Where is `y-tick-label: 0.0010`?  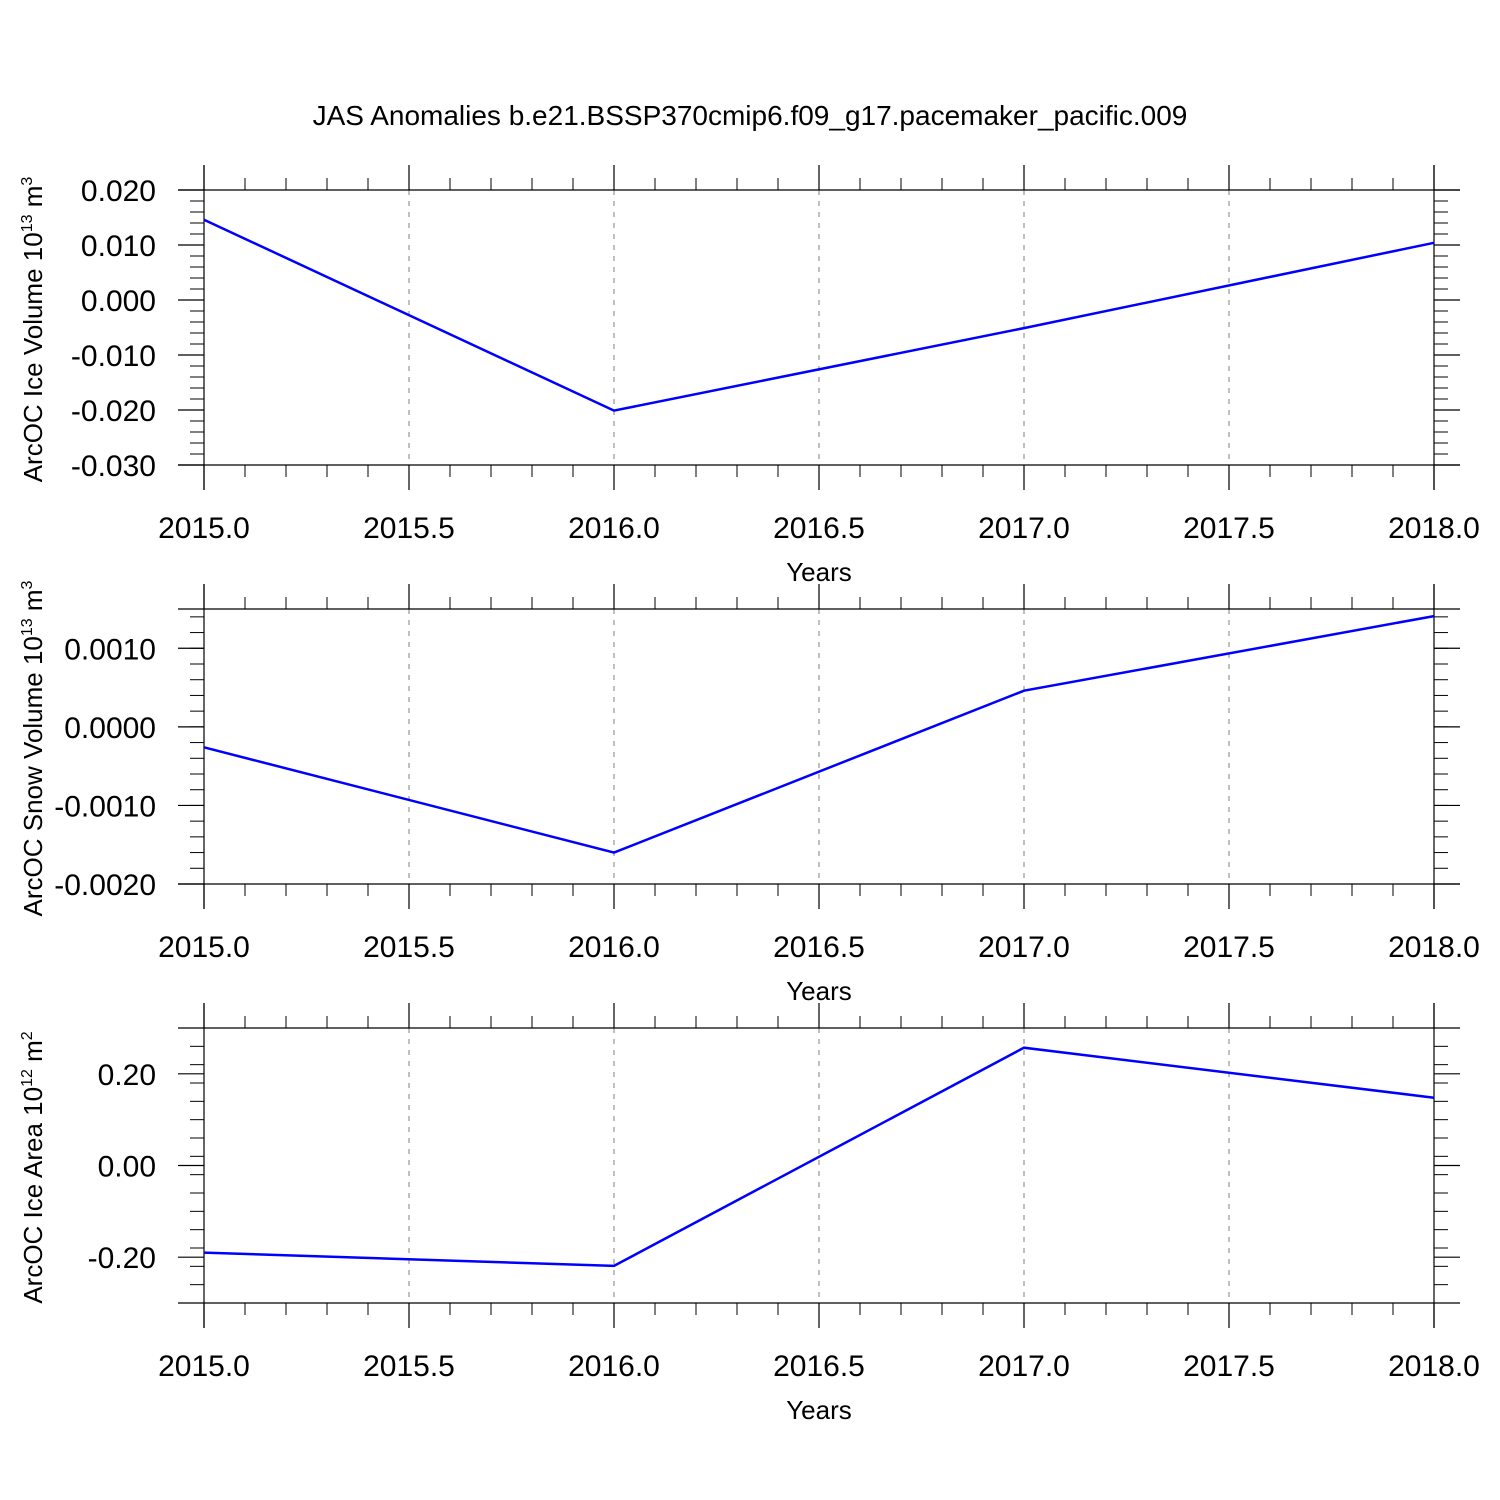
y-tick-label: 0.0010 is located at coordinates (110, 649).